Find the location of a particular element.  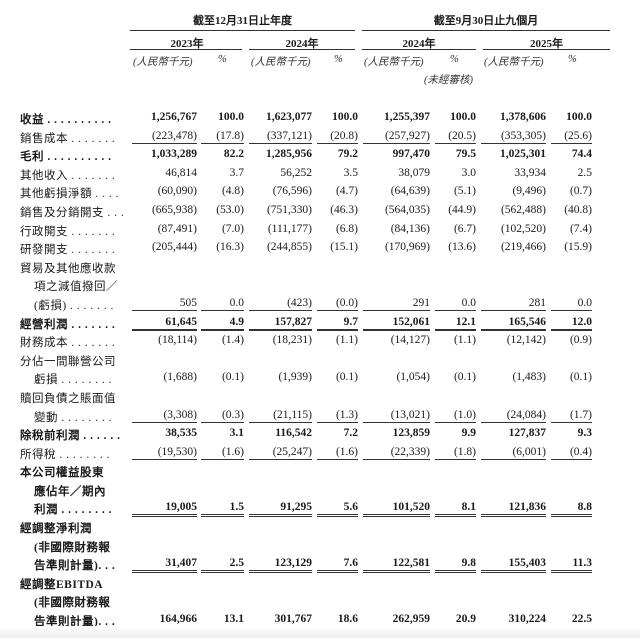

amount-cell: (21,115) is located at coordinates (280, 416).